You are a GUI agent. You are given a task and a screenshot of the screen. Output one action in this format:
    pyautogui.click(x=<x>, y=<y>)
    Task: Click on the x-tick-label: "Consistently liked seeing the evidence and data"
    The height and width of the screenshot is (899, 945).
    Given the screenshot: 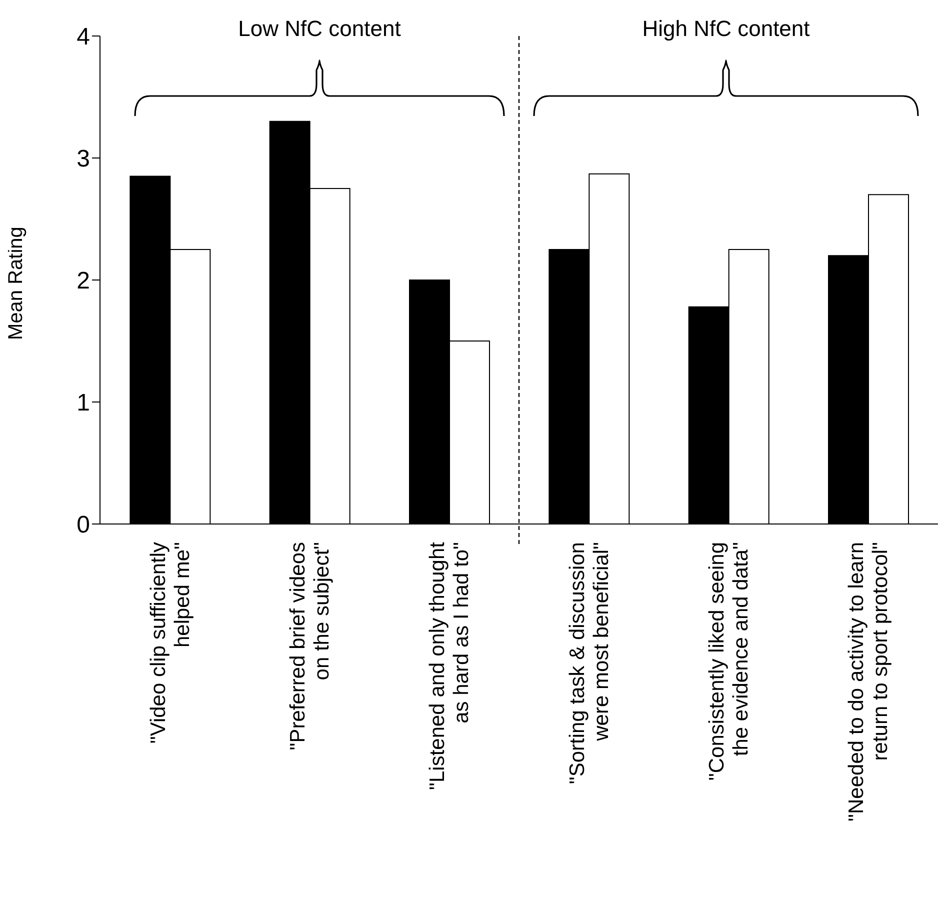 What is the action you would take?
    pyautogui.click(x=729, y=661)
    